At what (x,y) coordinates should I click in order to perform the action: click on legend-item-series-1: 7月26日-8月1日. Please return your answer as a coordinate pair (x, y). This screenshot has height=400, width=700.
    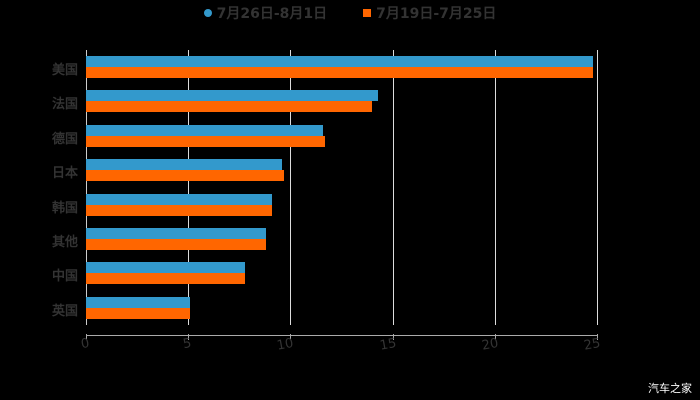
    Looking at the image, I should click on (265, 13).